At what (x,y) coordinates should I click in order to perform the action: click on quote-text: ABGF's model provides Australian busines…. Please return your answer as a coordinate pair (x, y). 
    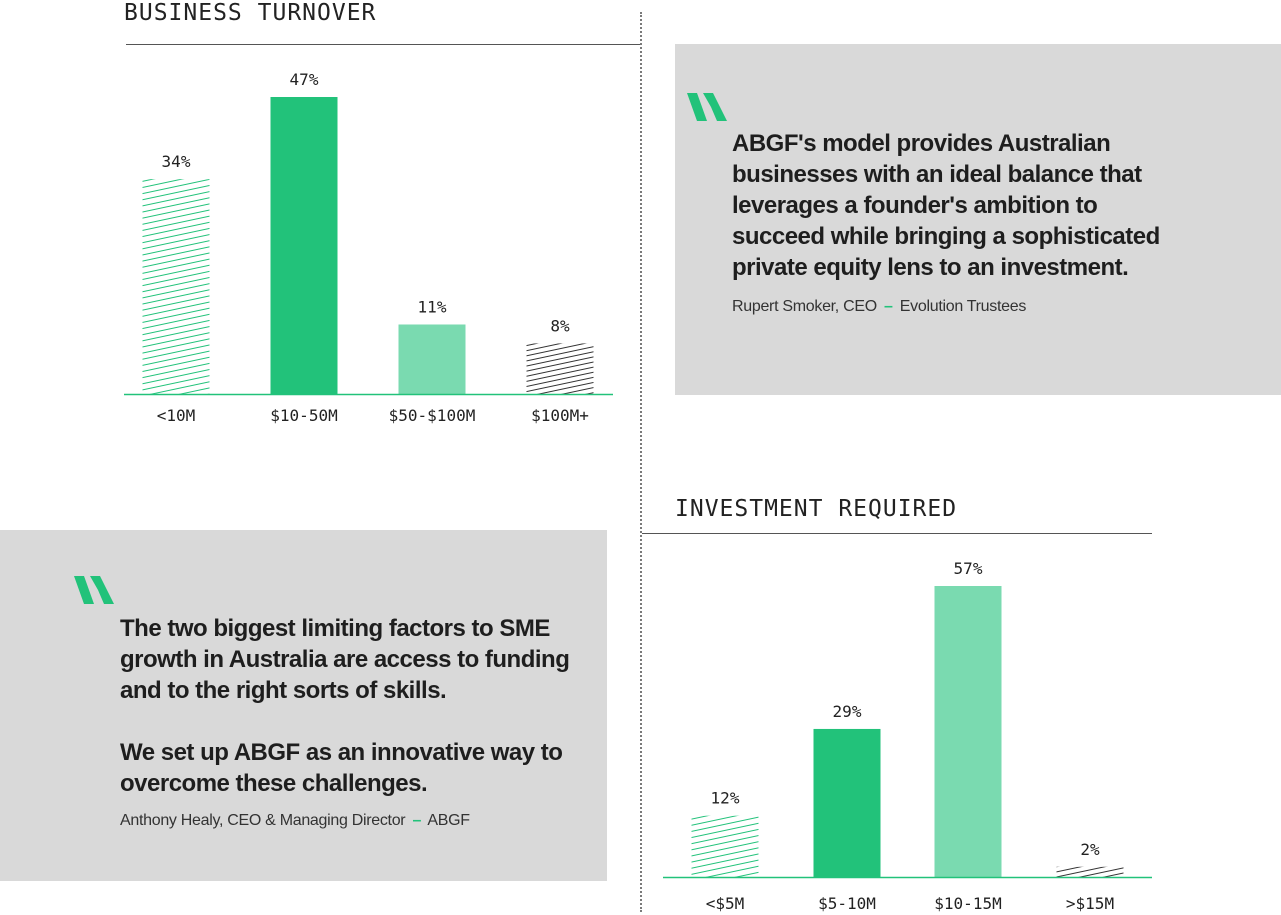
    Looking at the image, I should click on (954, 205).